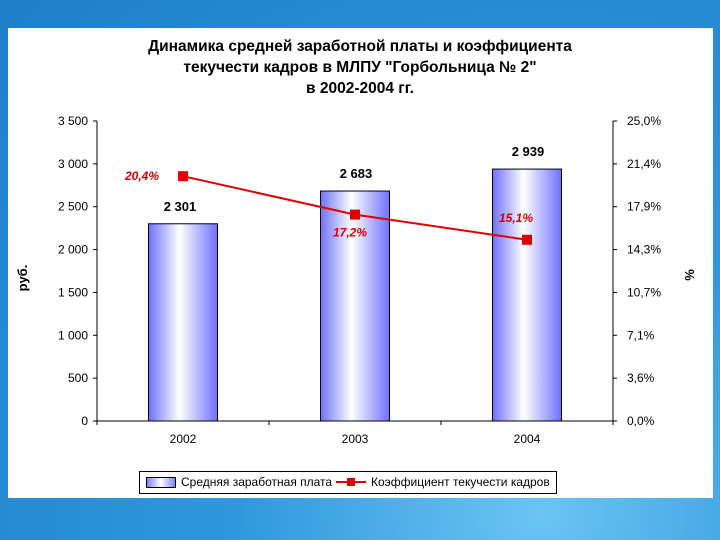 The image size is (720, 540). I want to click on x-tick-label: 2002, so click(183, 439).